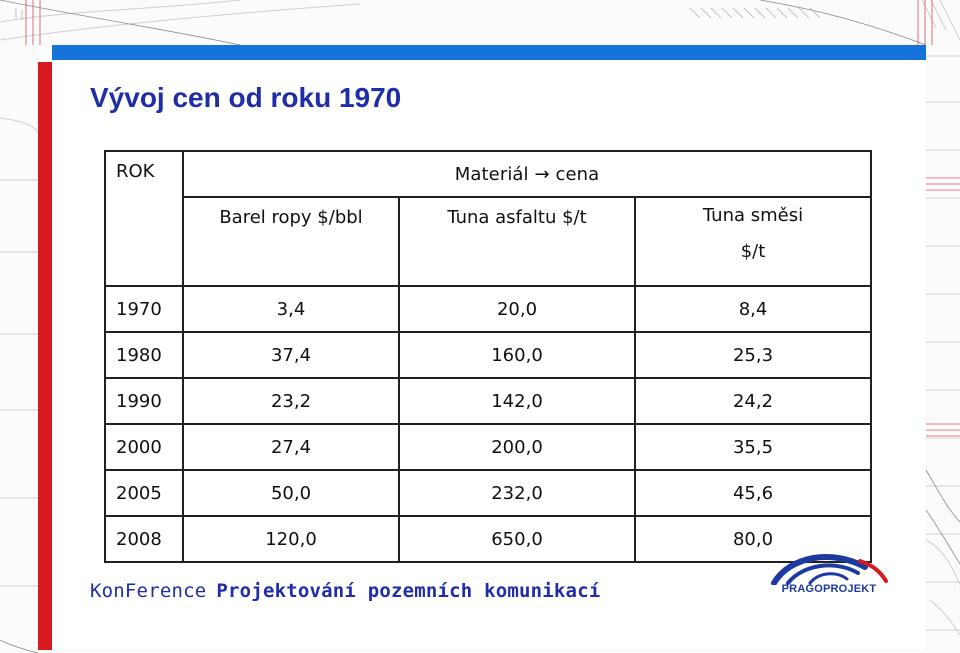  I want to click on table-row: 1990 23,2 142,0 24,2, so click(488, 401).